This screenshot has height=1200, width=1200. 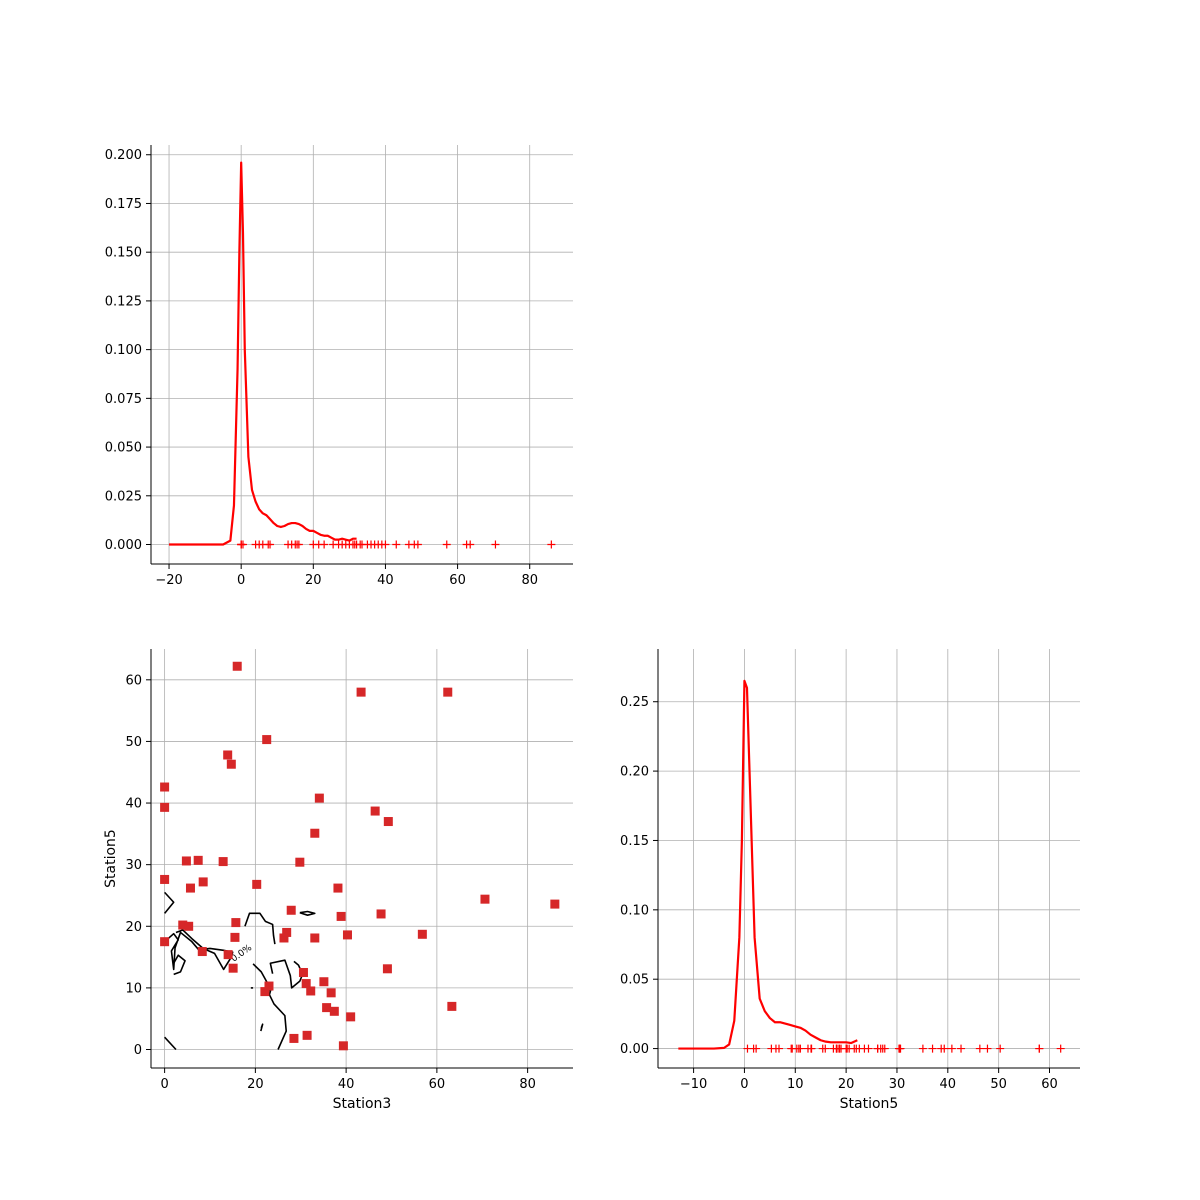 What do you see at coordinates (634, 980) in the screenshot?
I see `y-tick-label: 0.05` at bounding box center [634, 980].